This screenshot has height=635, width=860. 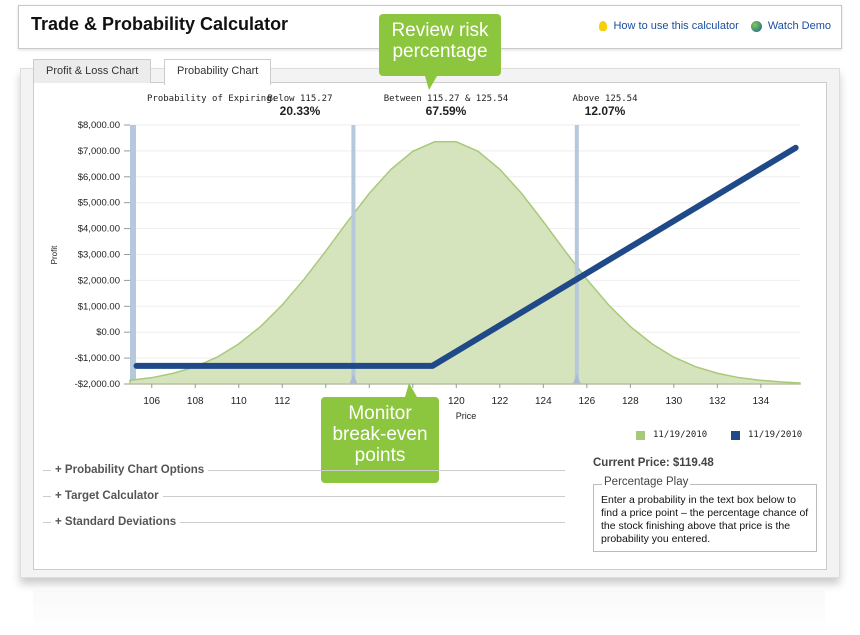 What do you see at coordinates (99, 203) in the screenshot?
I see `y-tick-label: $5,000.00` at bounding box center [99, 203].